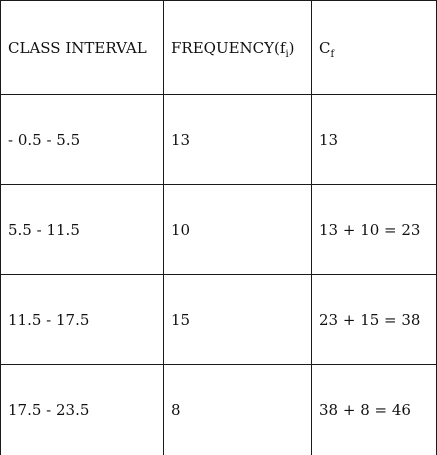 The image size is (437, 455). I want to click on cell-interval: 11.5 - 17.5, so click(82, 320).